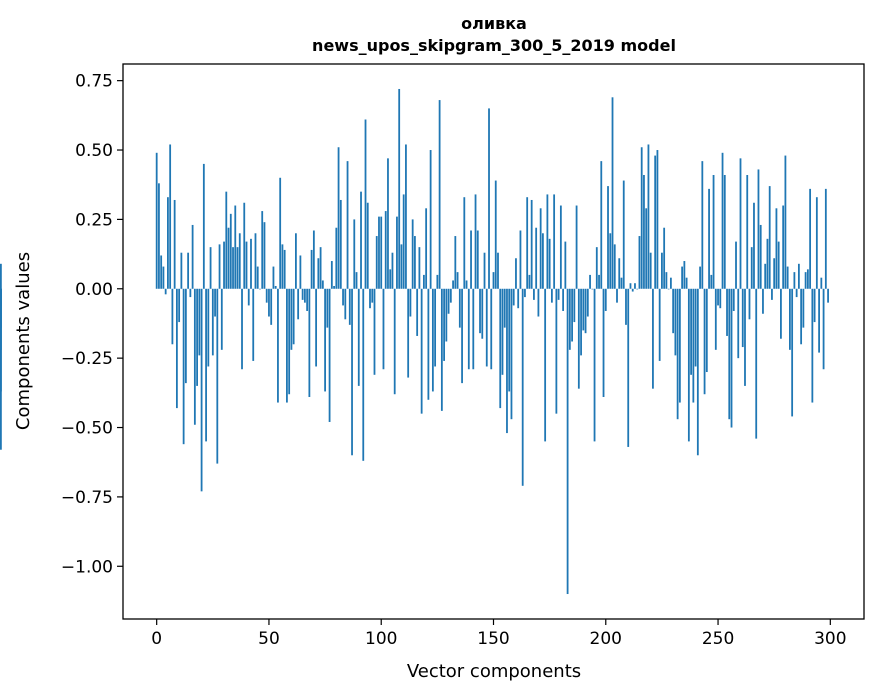 This screenshot has height=696, width=880. I want to click on y-tick-label: 0.75, so click(94, 82).